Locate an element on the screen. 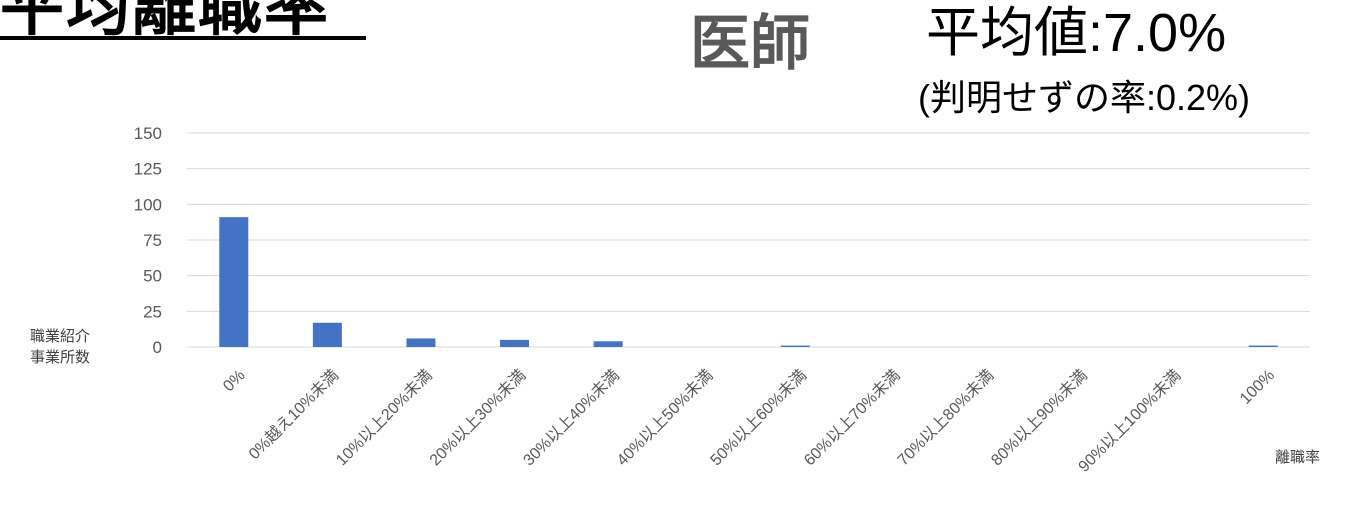  y-axis-label-line: 事業所数 is located at coordinates (60, 357).